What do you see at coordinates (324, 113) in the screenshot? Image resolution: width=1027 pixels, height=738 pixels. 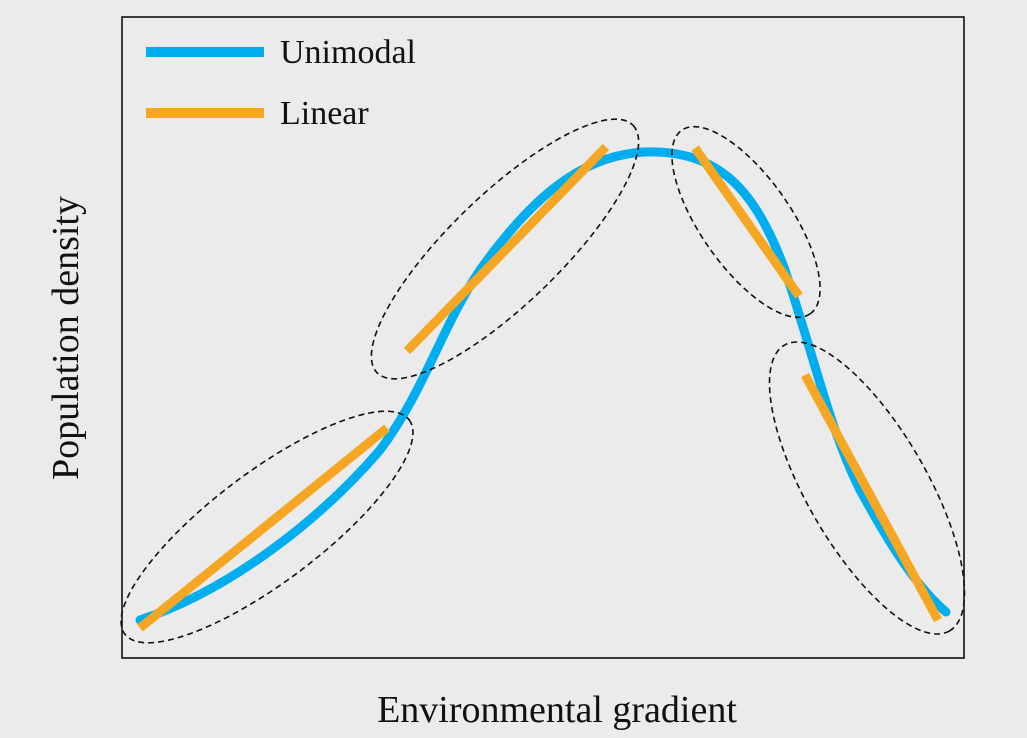 I see `legend-label-linear: Linear` at bounding box center [324, 113].